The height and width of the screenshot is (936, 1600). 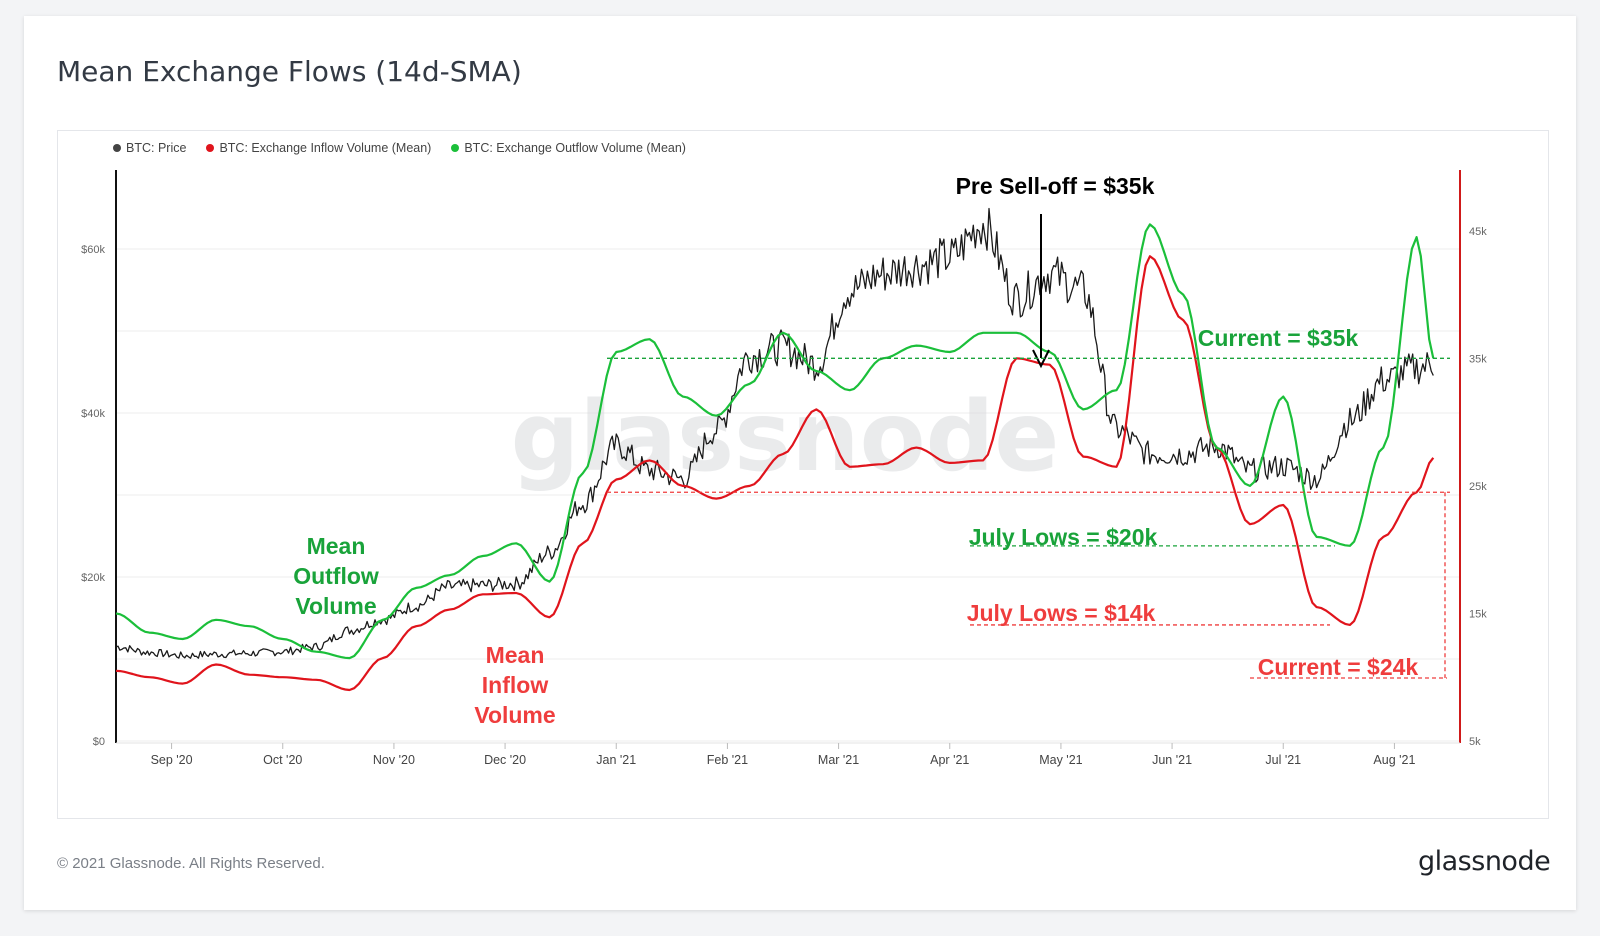 I want to click on annotation-mean-outflow-volume: Mean, so click(x=336, y=546).